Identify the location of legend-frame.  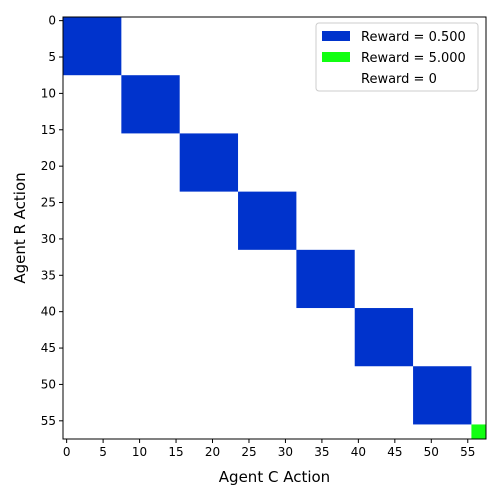
(397, 57).